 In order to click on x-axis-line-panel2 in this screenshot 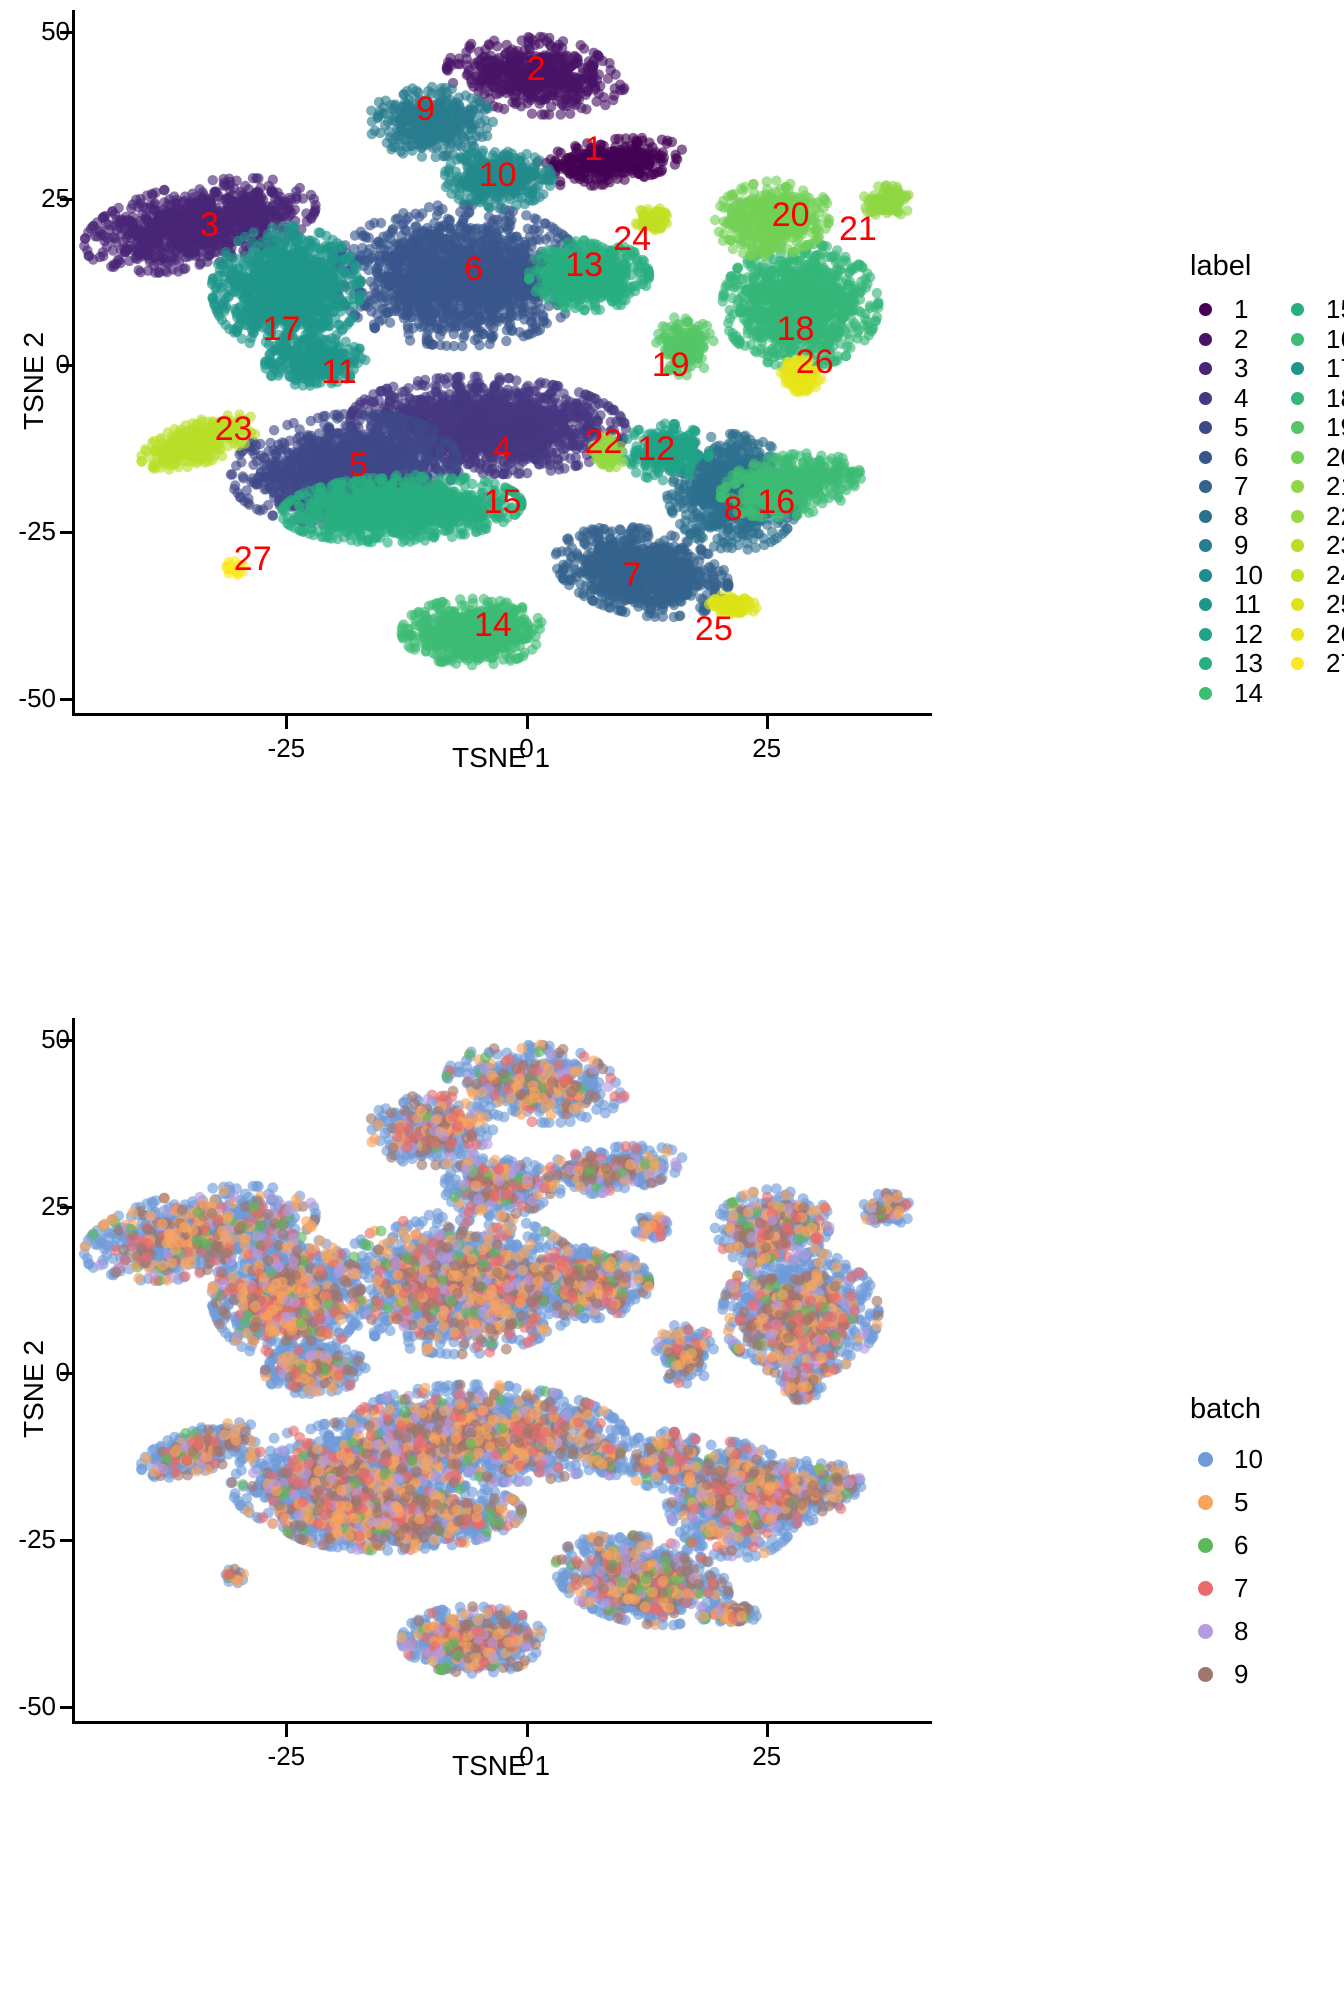, I will do `click(502, 1722)`.